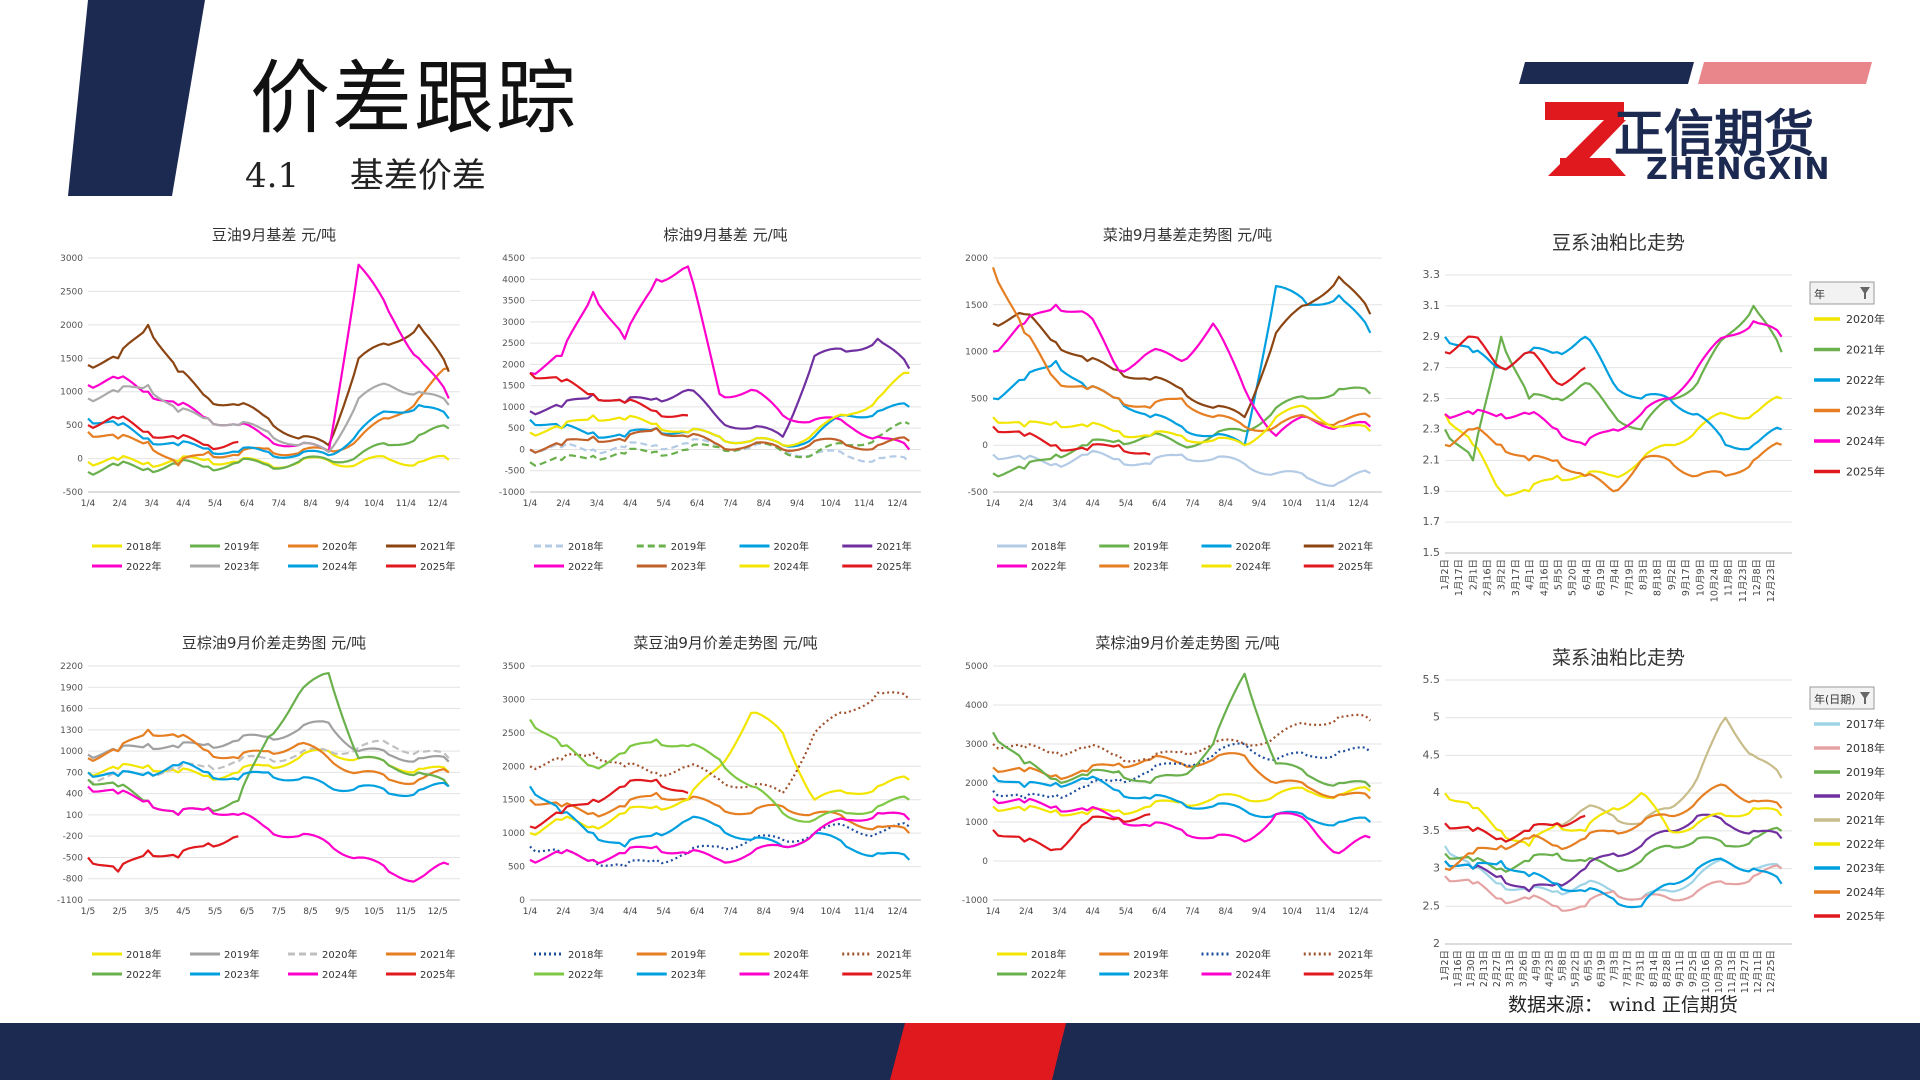 This screenshot has height=1080, width=1920. Describe the element at coordinates (1488, 577) in the screenshot. I see `x-tick-label: 2月16日` at that location.